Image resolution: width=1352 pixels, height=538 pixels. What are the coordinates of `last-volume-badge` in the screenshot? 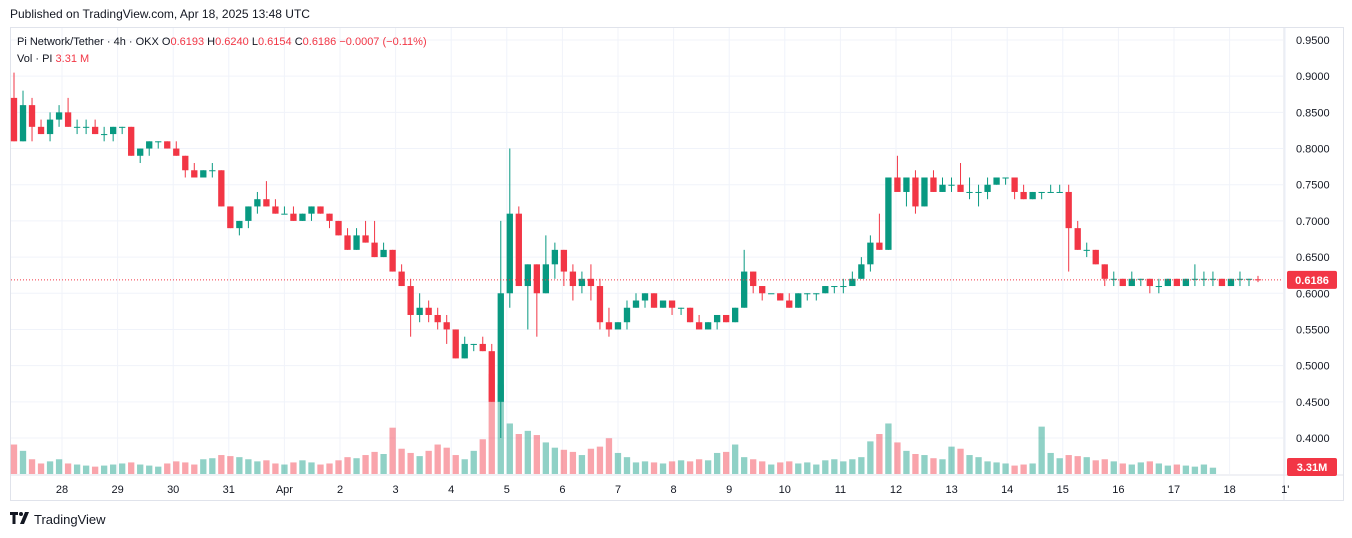 It's located at (1312, 467).